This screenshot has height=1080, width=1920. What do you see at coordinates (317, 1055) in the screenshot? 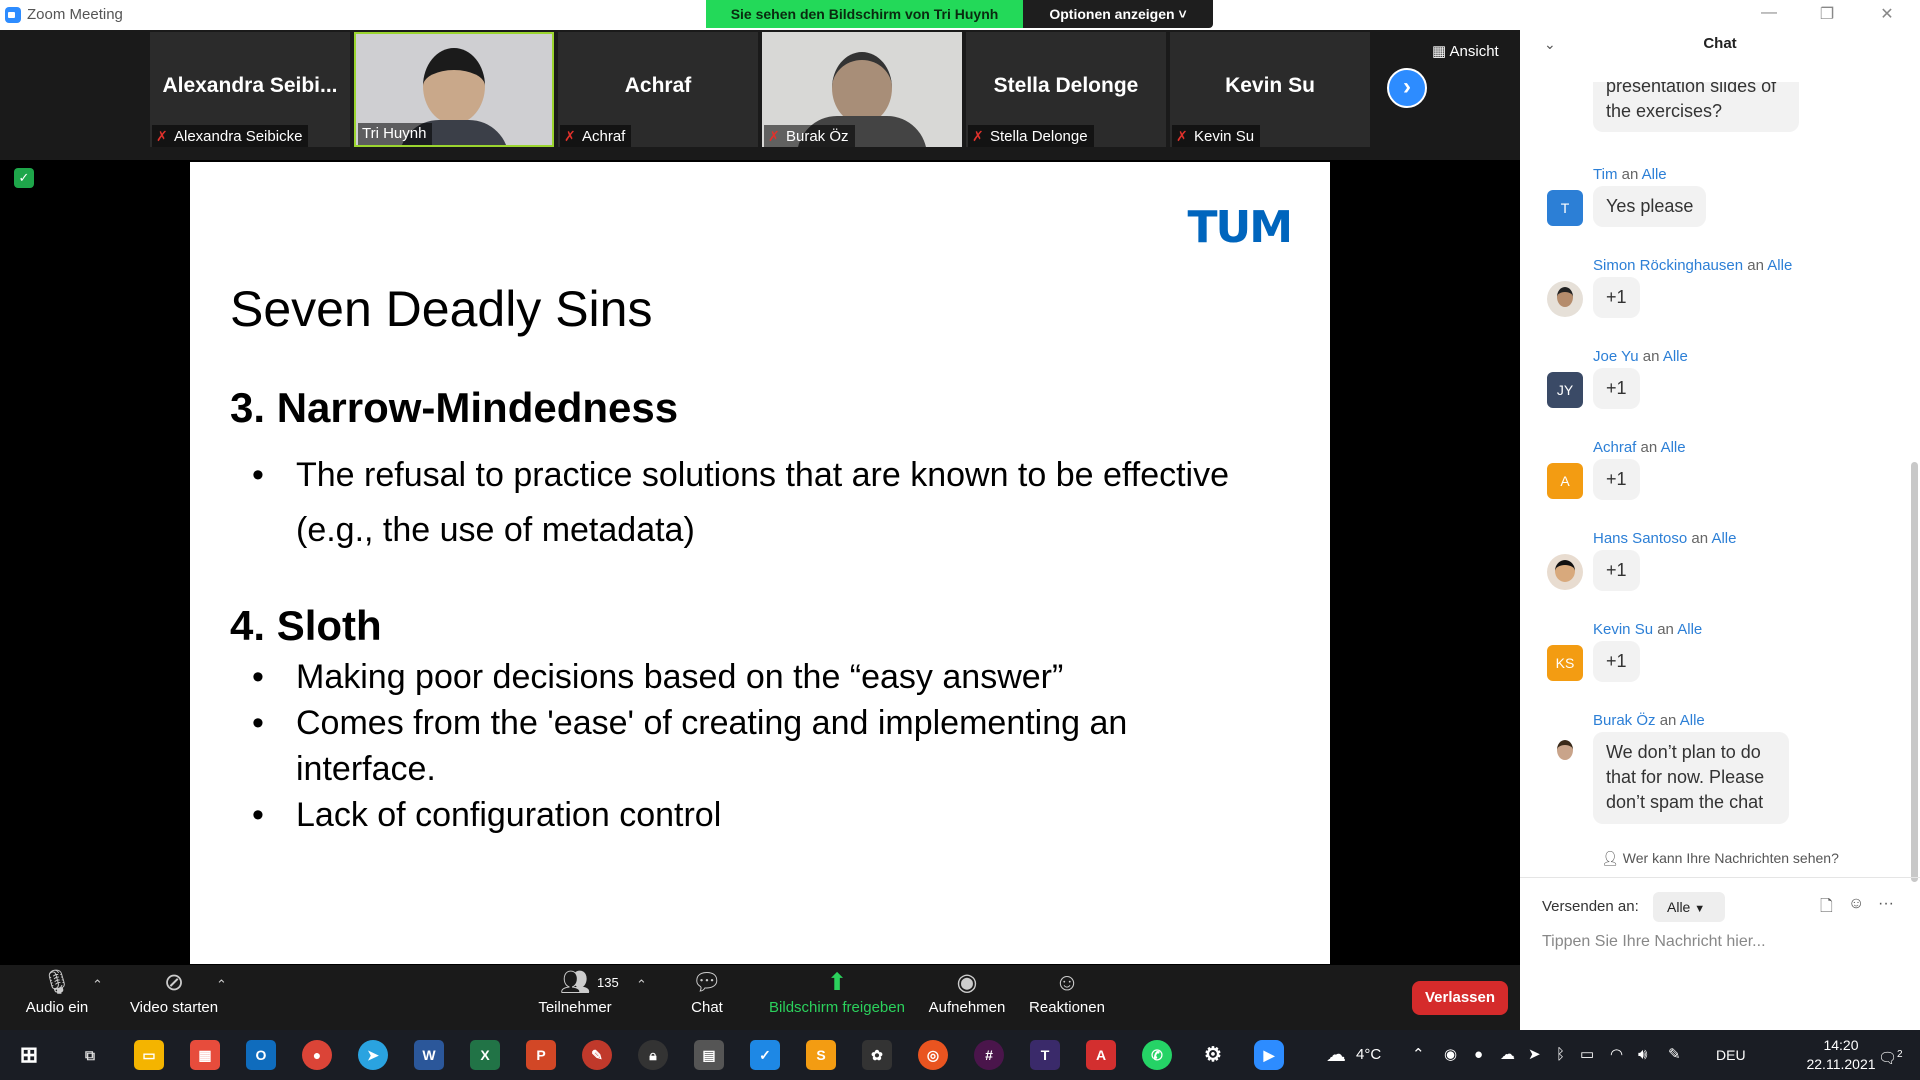
I see `chrome-icon: ●` at bounding box center [317, 1055].